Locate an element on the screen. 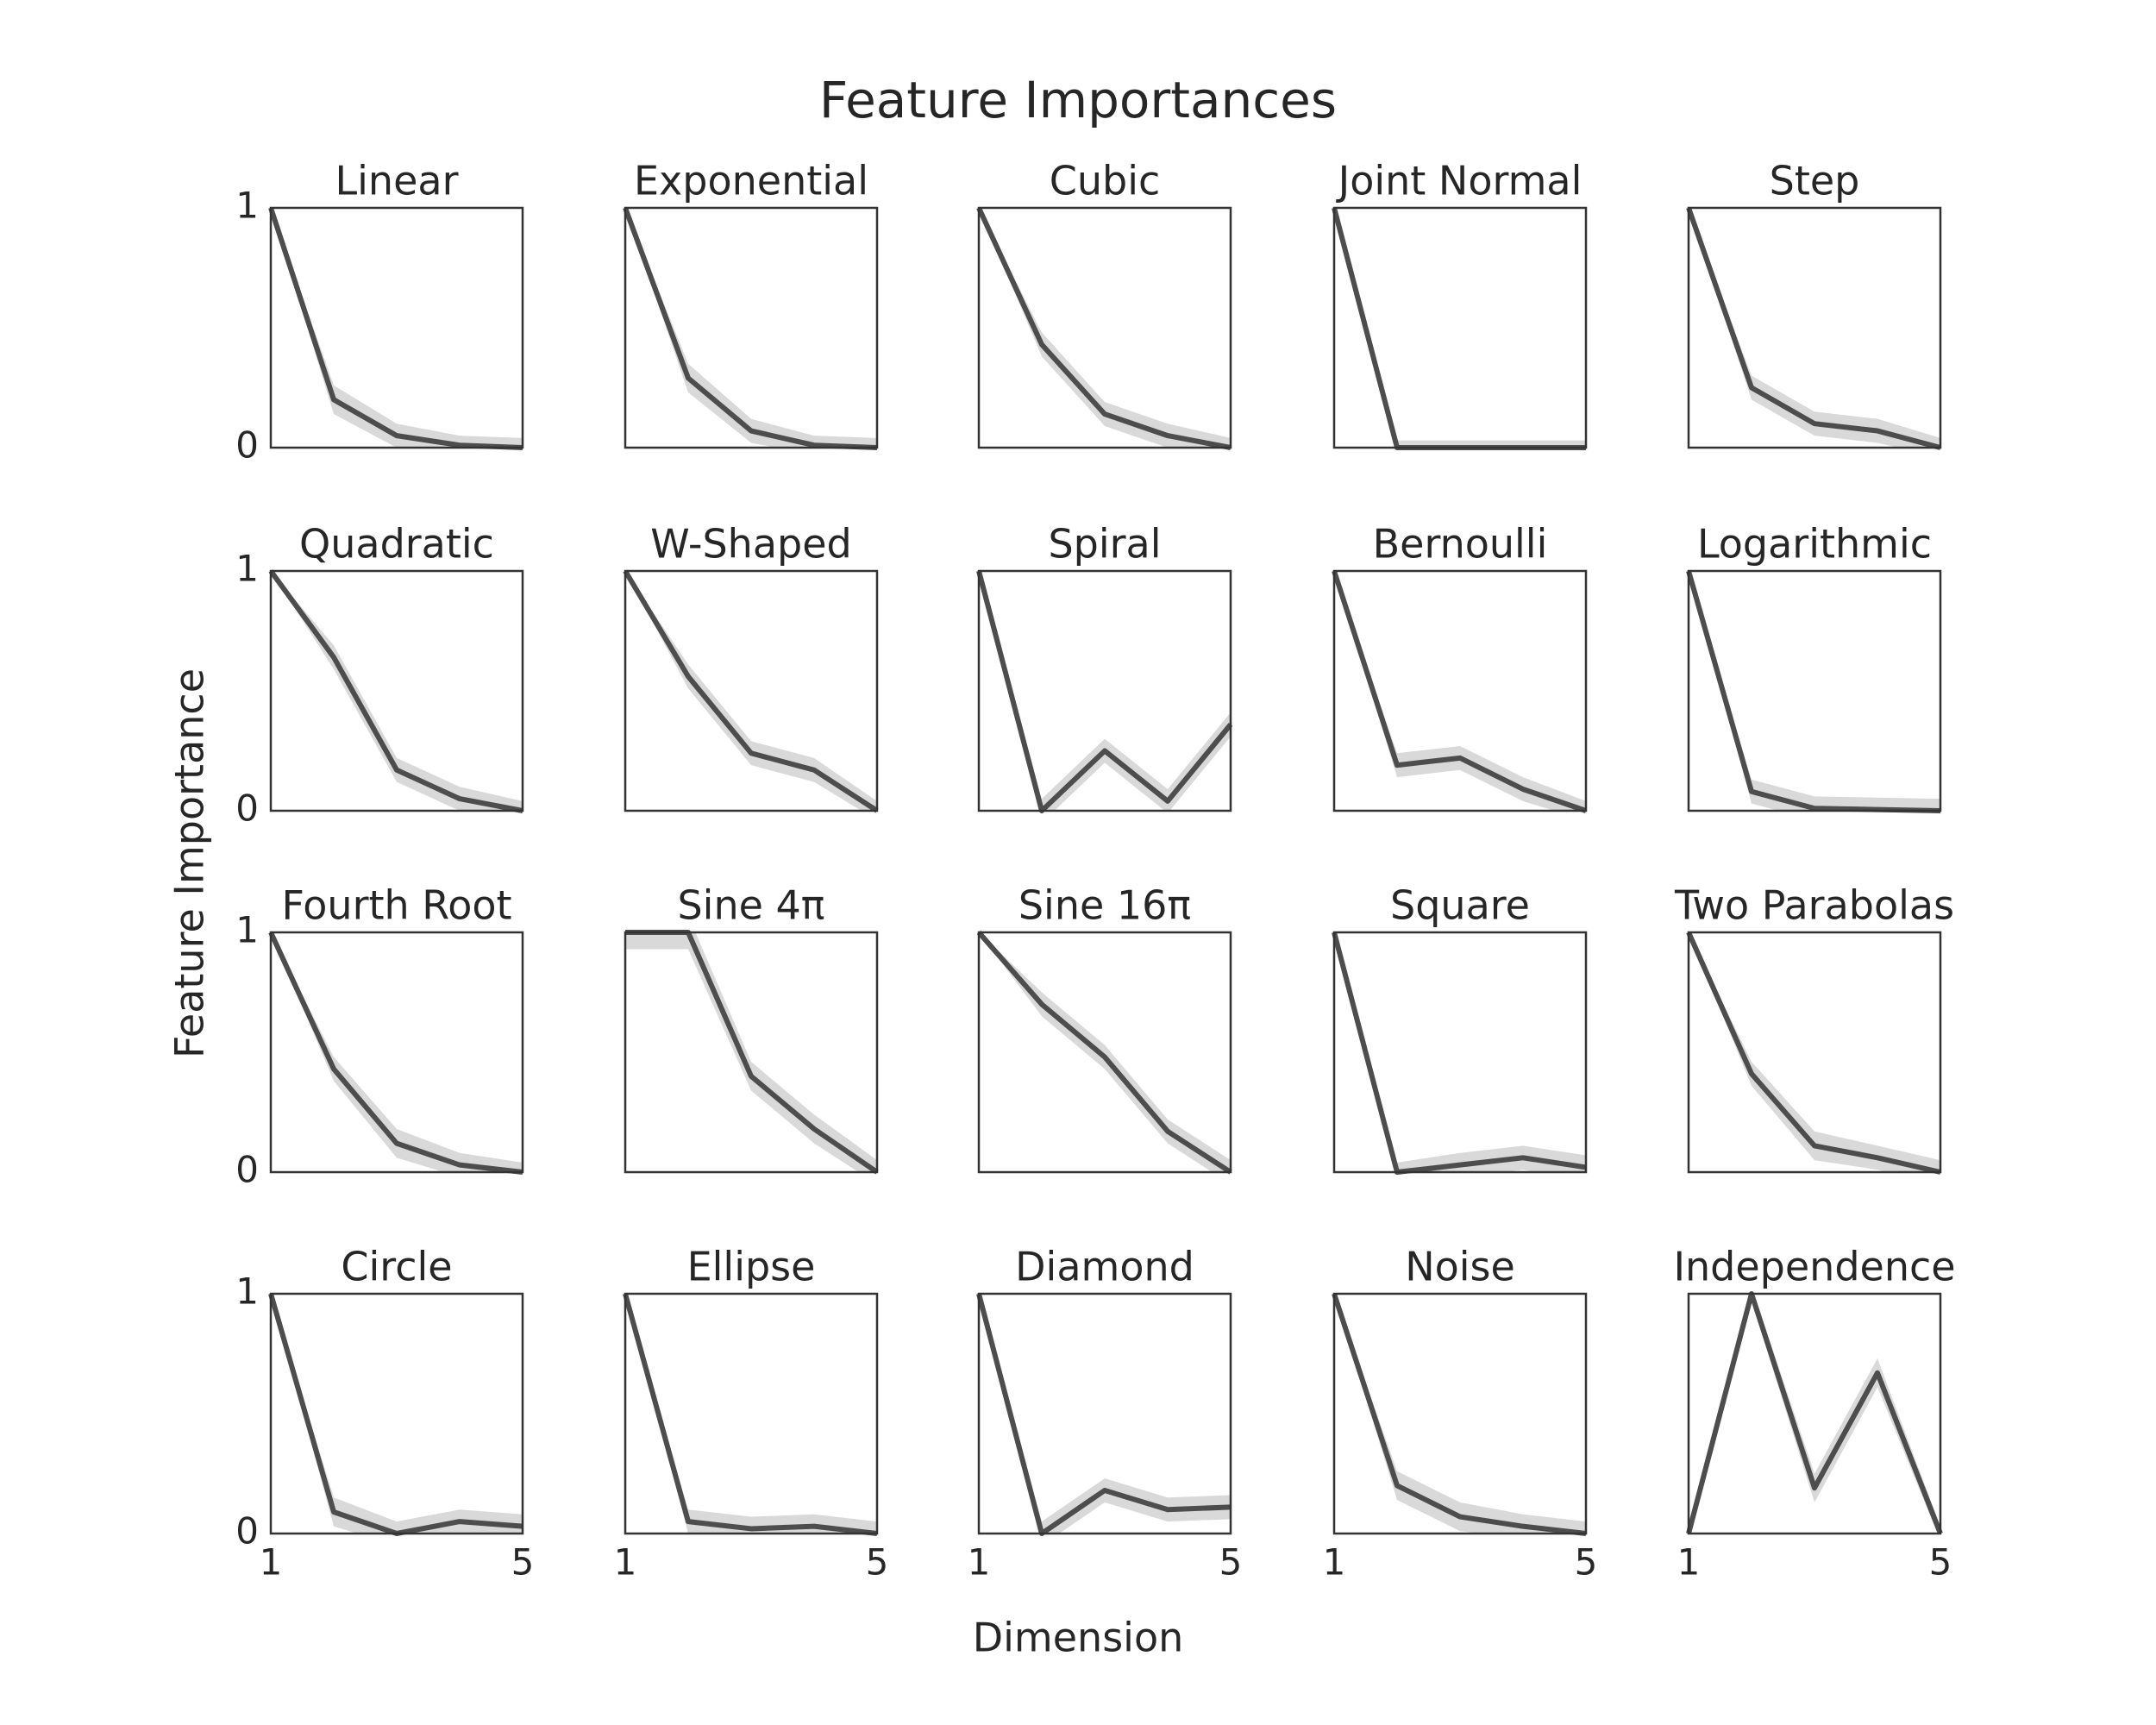 This screenshot has width=2156, height=1725. subplot: Two Parabolas is located at coordinates (1814, 1028).